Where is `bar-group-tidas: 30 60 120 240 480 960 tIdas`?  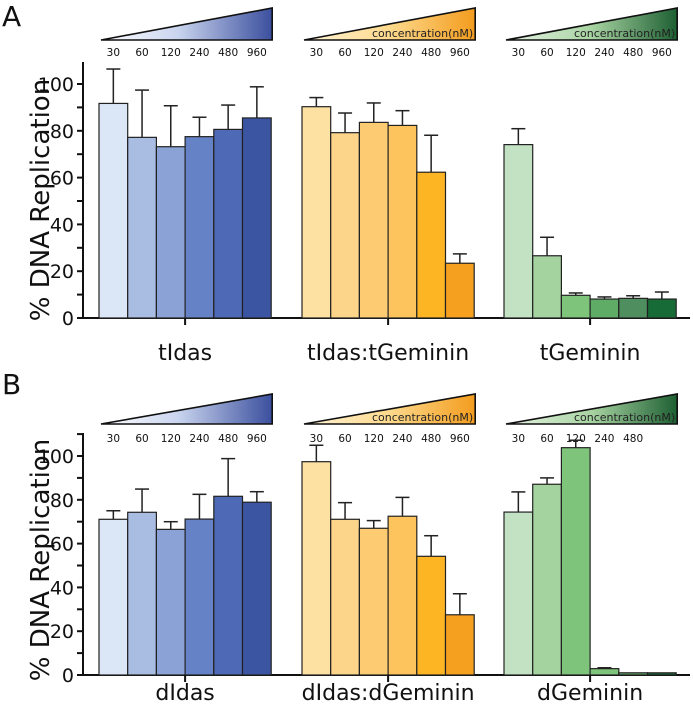
bar-group-tidas: 30 60 120 240 480 960 tIdas is located at coordinates (186, 186).